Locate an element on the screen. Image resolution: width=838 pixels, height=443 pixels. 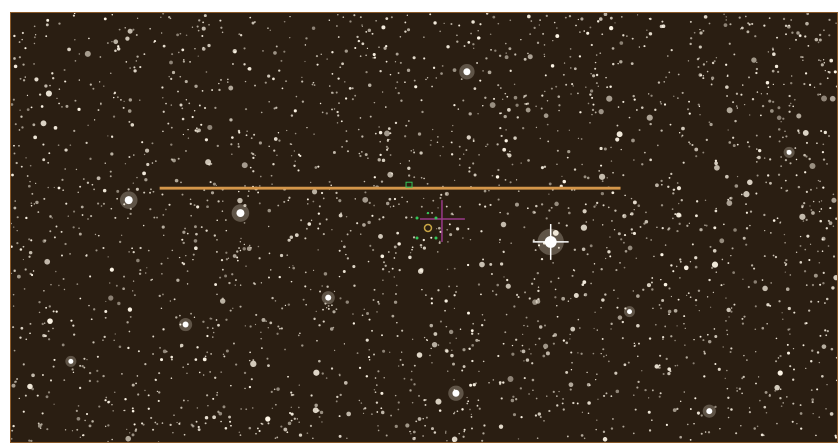
target-marker is located at coordinates (440, 221).